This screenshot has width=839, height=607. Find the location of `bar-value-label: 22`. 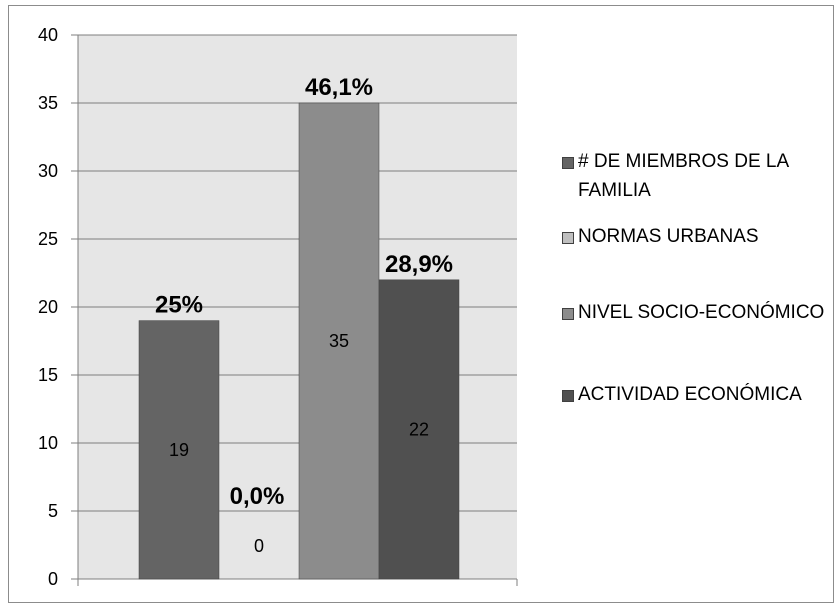

bar-value-label: 22 is located at coordinates (419, 429).